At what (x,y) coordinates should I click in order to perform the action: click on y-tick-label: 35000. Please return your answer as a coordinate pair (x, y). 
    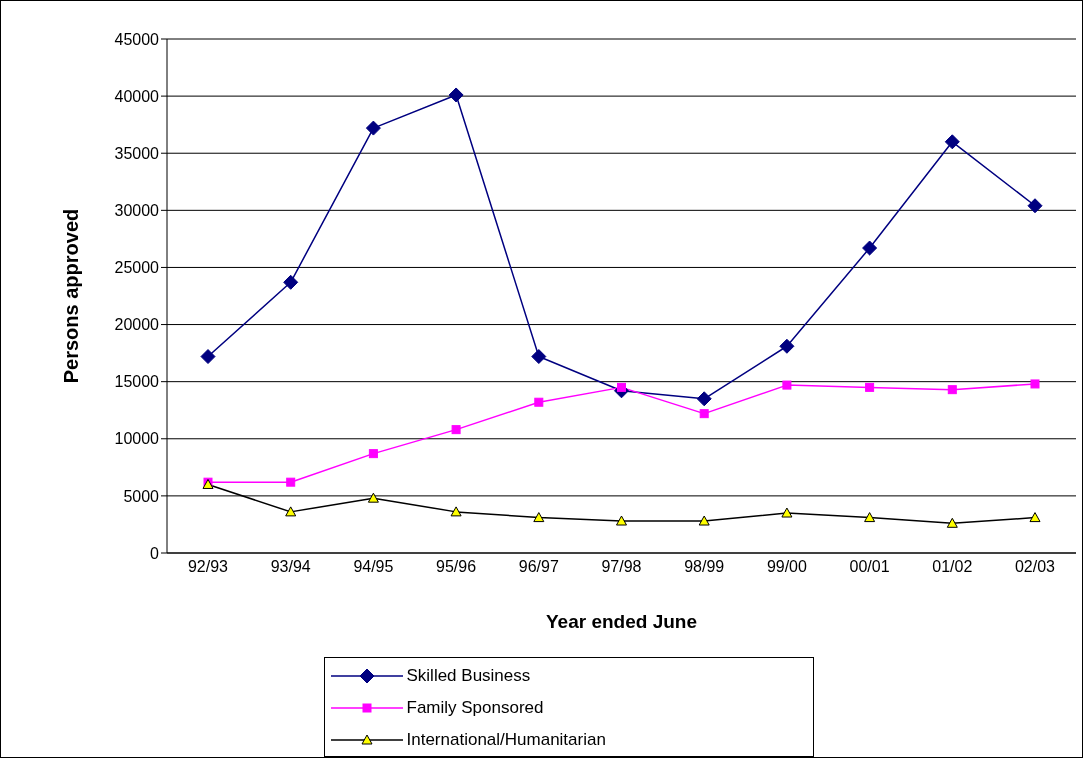
    Looking at the image, I should click on (137, 153).